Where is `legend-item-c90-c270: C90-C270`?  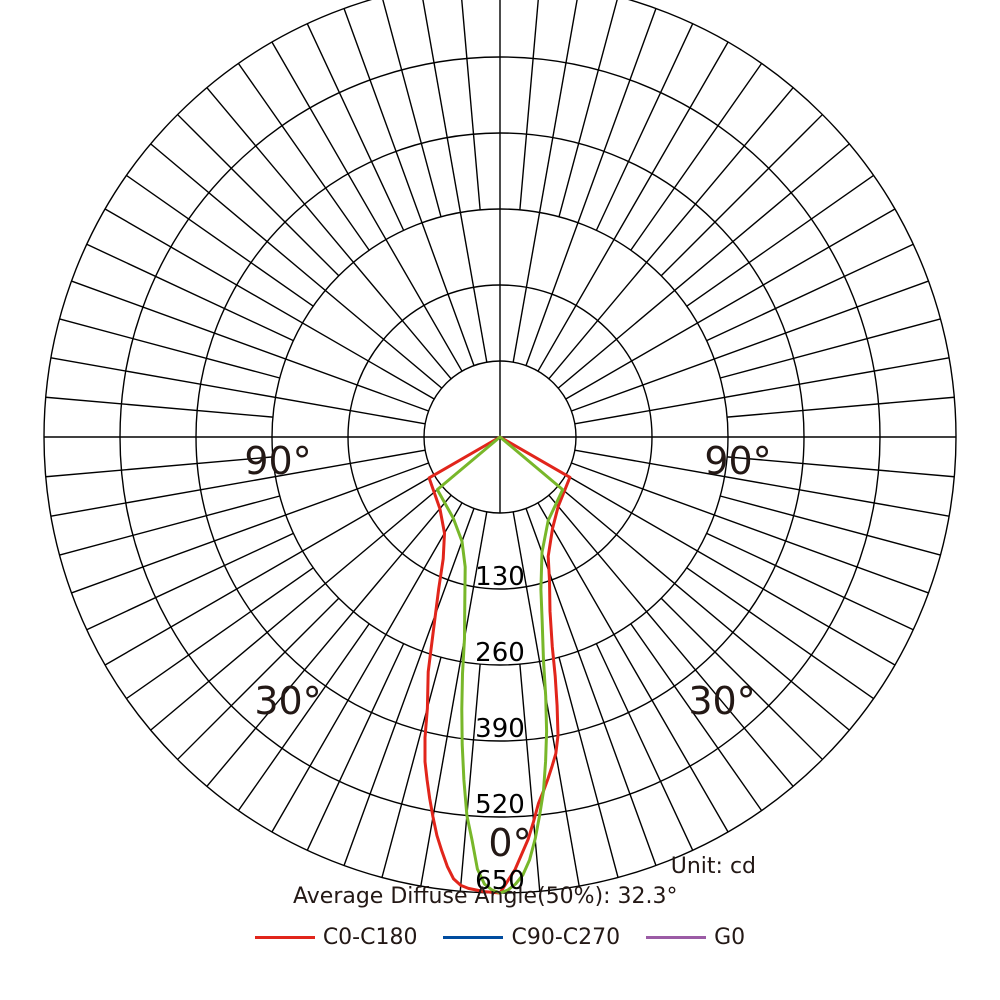 legend-item-c90-c270: C90-C270 is located at coordinates (531, 937).